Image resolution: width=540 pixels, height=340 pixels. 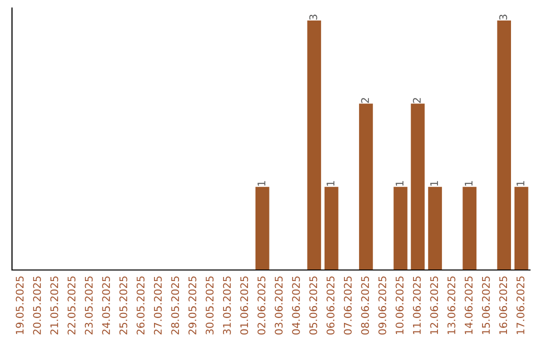 What do you see at coordinates (416, 305) in the screenshot?
I see `x-tick-label: 11.06.2025` at bounding box center [416, 305].